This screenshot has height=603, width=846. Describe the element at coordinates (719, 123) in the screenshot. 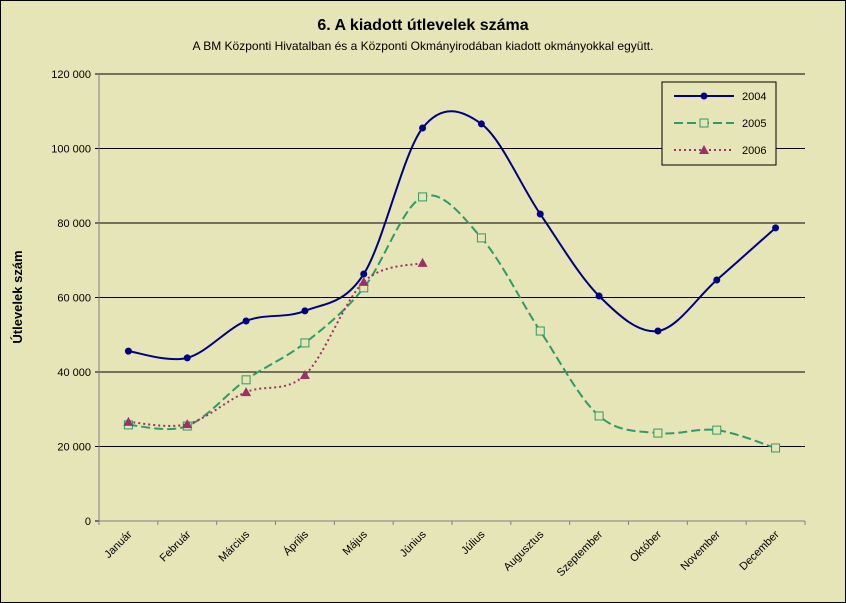

I see `legend: 2004 2005 2006` at that location.